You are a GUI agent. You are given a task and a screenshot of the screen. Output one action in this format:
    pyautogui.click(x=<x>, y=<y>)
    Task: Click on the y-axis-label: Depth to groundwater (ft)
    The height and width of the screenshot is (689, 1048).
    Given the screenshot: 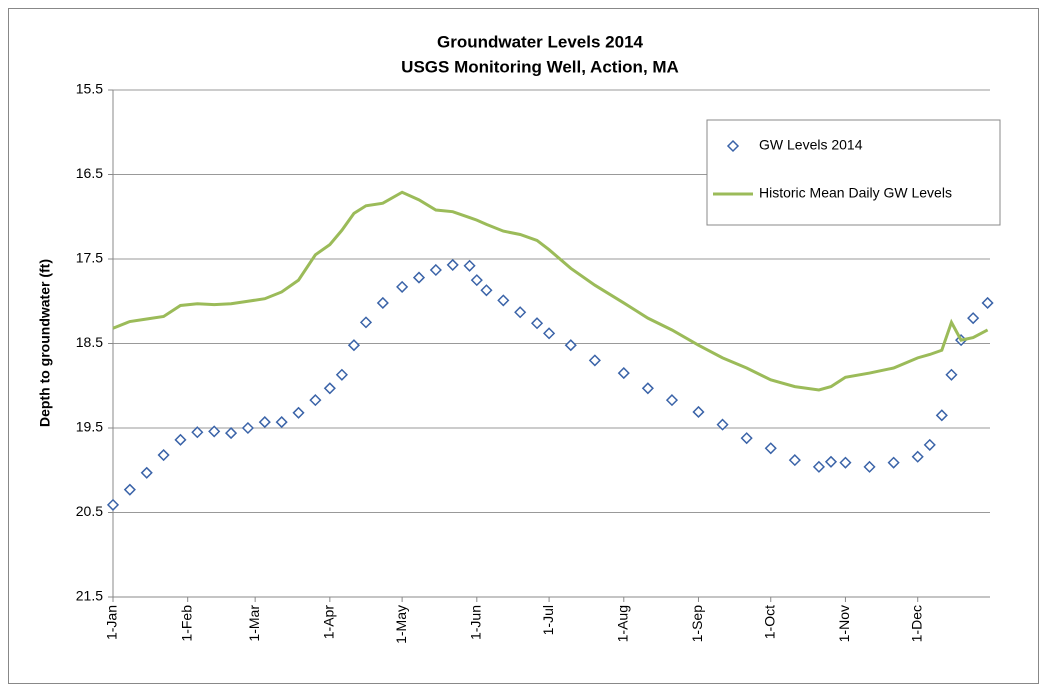 What is the action you would take?
    pyautogui.click(x=45, y=343)
    